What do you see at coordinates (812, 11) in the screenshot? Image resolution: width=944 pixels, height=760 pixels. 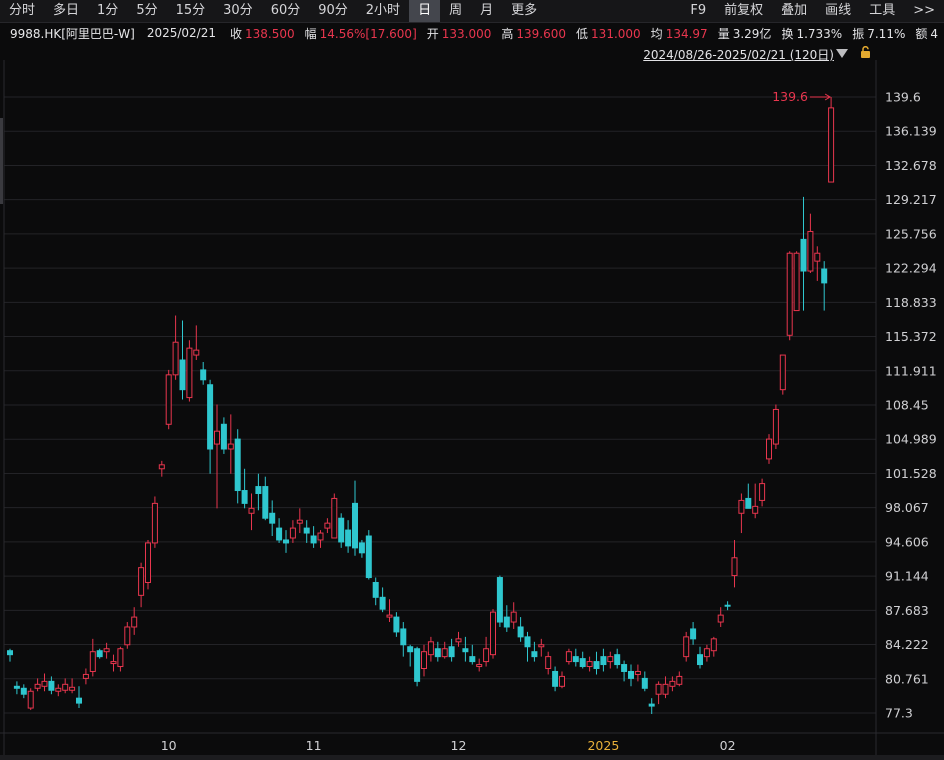 I see `toolbar-right: F9 前复权 叠加 画线 工具 >>` at bounding box center [812, 11].